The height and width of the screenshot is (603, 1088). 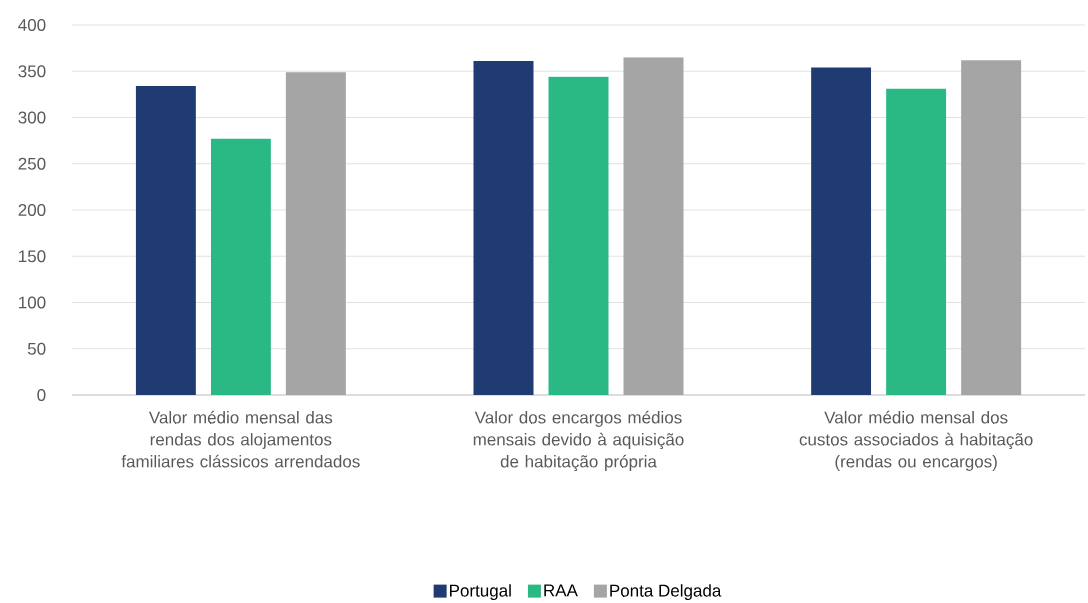 I want to click on x-tick-label: Valor médio mensal dos custos associados à habitação (rendas ou encargos), so click(x=916, y=440).